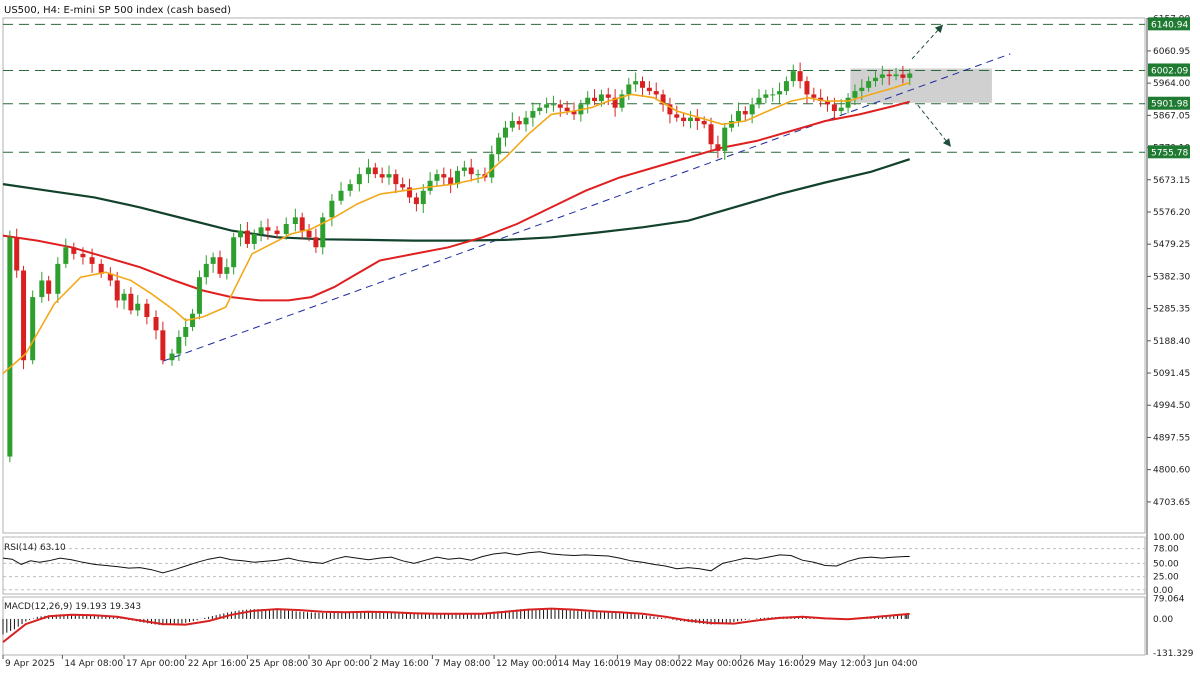 Image resolution: width=1200 pixels, height=675 pixels. Describe the element at coordinates (1169, 538) in the screenshot. I see `rsi-tick-label: 100.00` at that location.